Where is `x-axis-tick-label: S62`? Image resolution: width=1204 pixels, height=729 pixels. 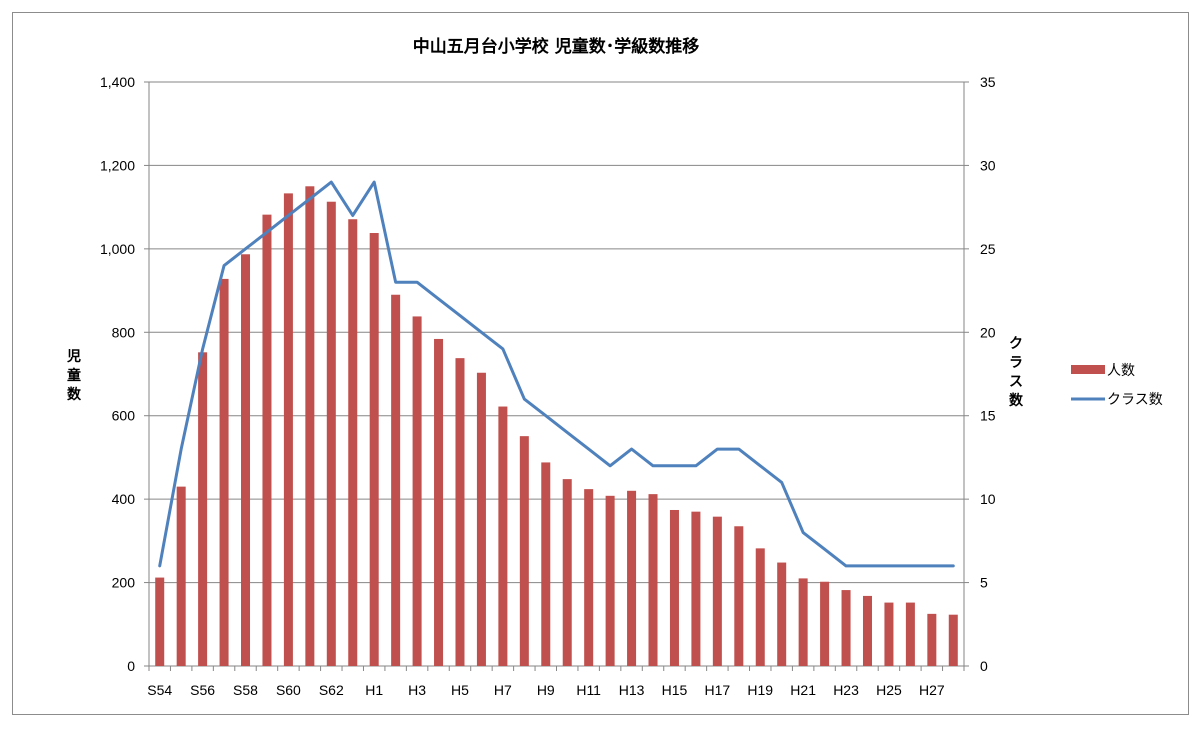
x-axis-tick-label: S62 is located at coordinates (331, 690).